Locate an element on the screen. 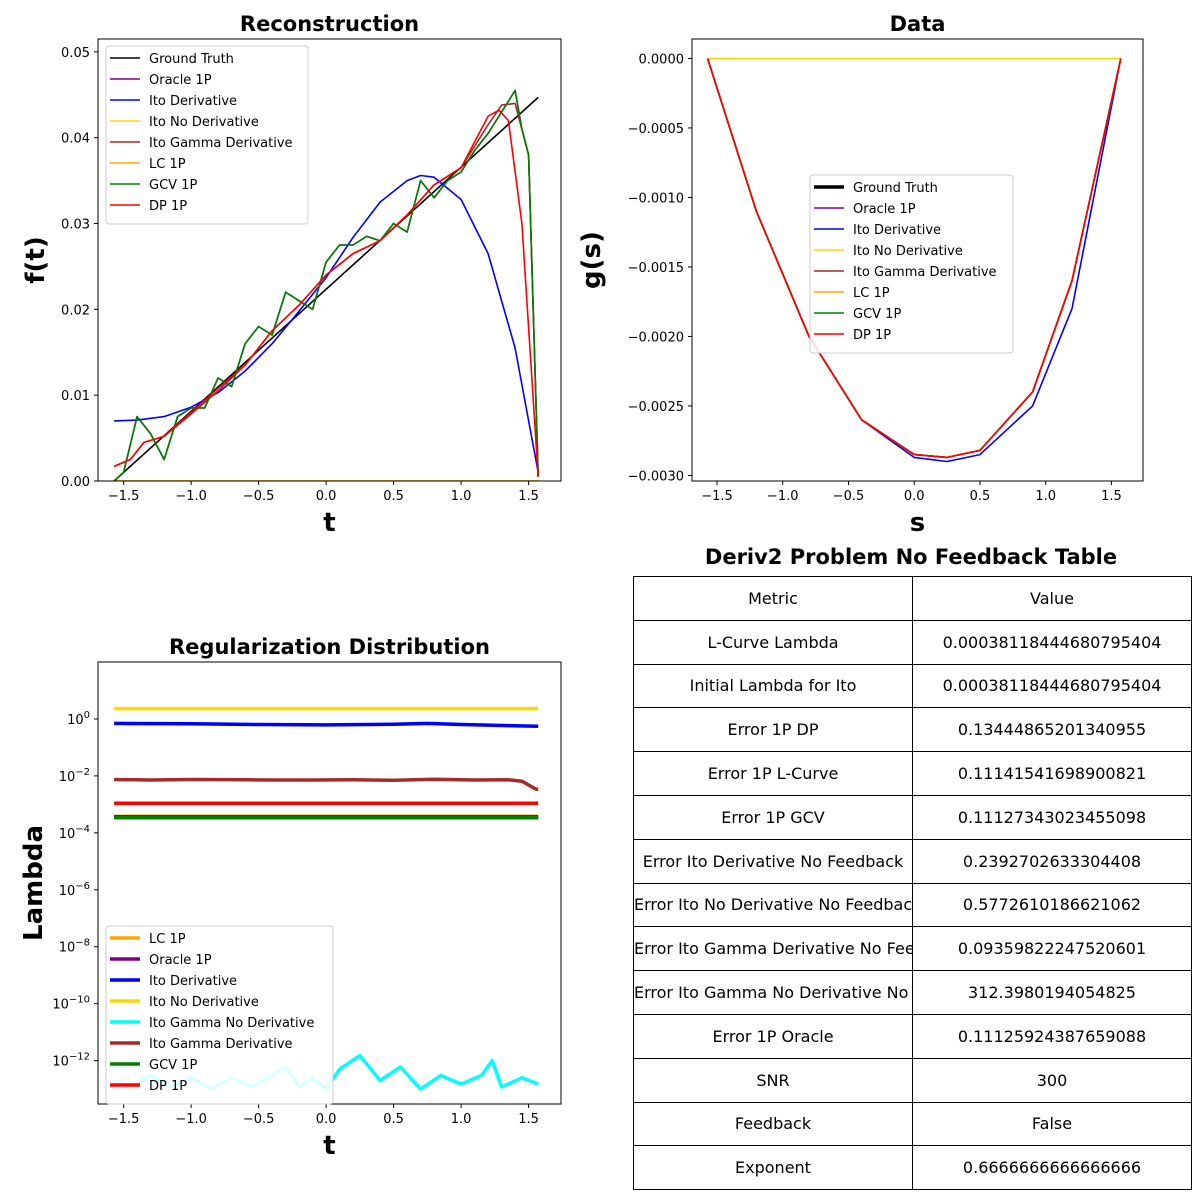 The width and height of the screenshot is (1200, 1200). chart-title: Data is located at coordinates (918, 24).